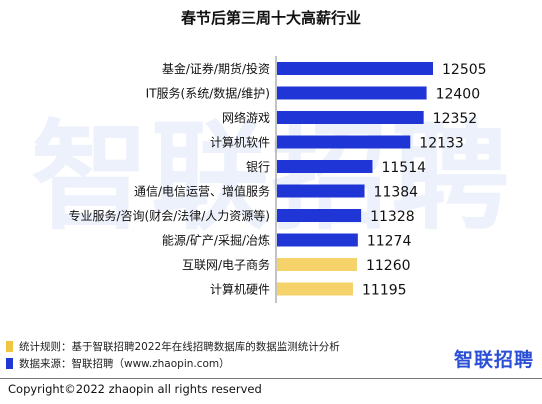 The image size is (542, 404). I want to click on data-label: 12133, so click(441, 144).